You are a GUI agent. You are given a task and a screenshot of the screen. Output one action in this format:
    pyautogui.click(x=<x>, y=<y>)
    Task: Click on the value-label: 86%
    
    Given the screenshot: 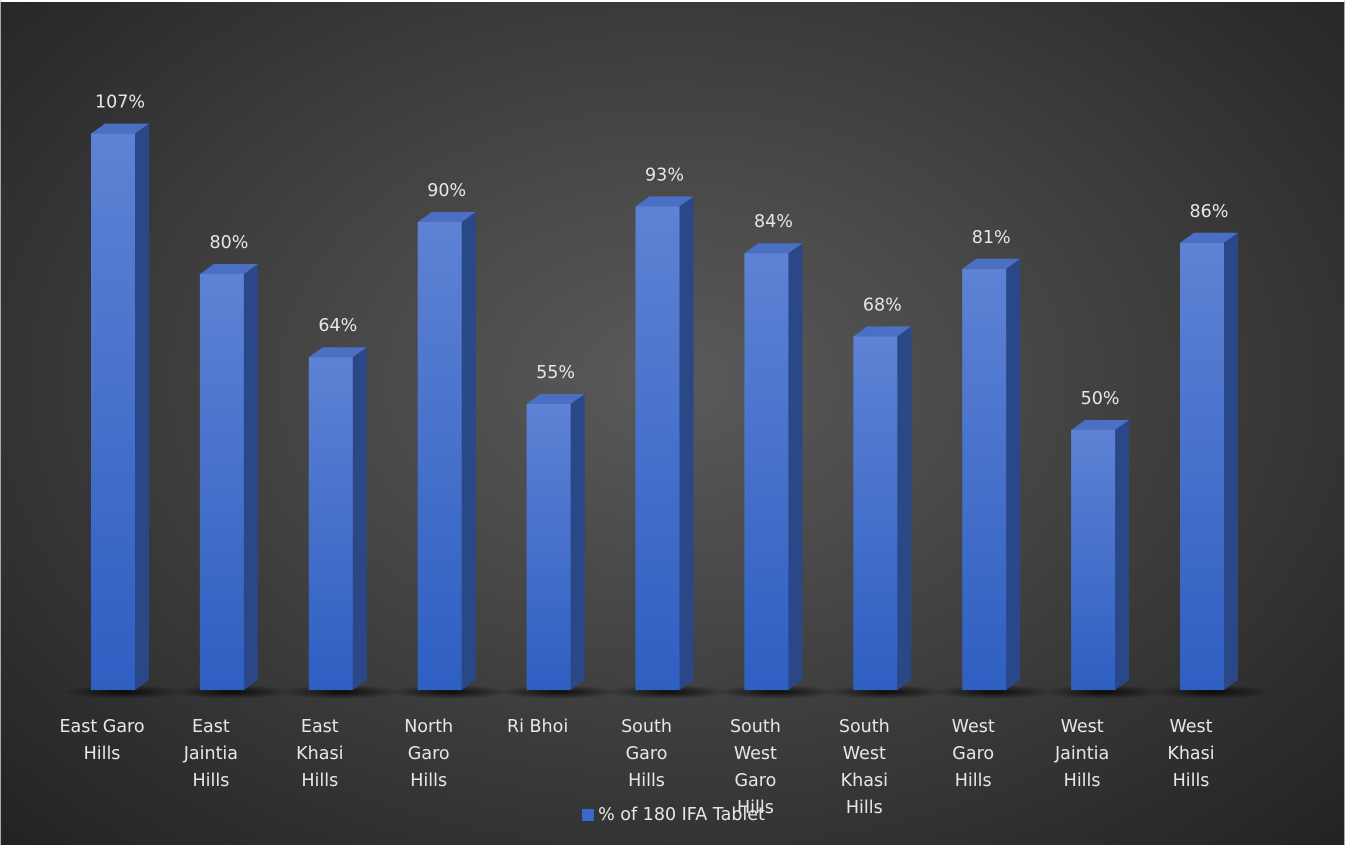 What is the action you would take?
    pyautogui.click(x=1209, y=212)
    